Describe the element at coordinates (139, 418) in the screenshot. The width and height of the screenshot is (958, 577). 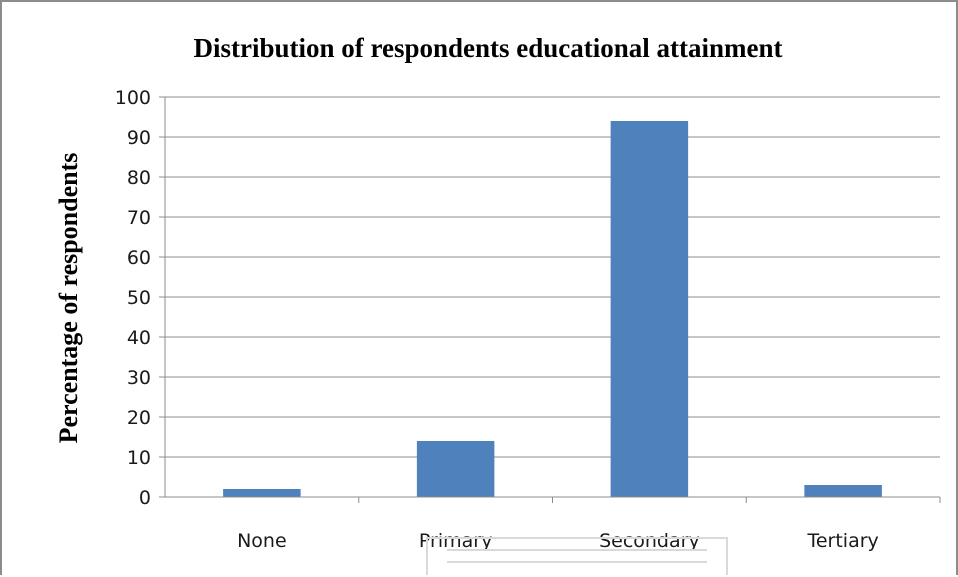
I see `y-tick-label: 20` at that location.